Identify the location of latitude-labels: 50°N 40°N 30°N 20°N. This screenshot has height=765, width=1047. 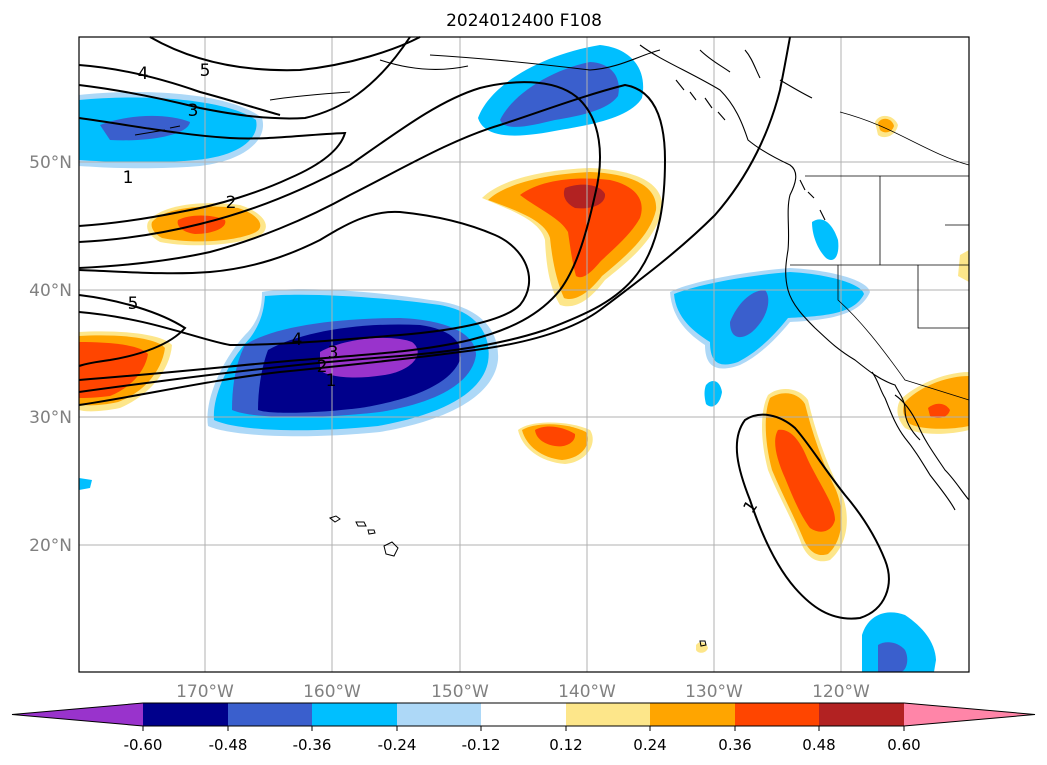
(50, 354).